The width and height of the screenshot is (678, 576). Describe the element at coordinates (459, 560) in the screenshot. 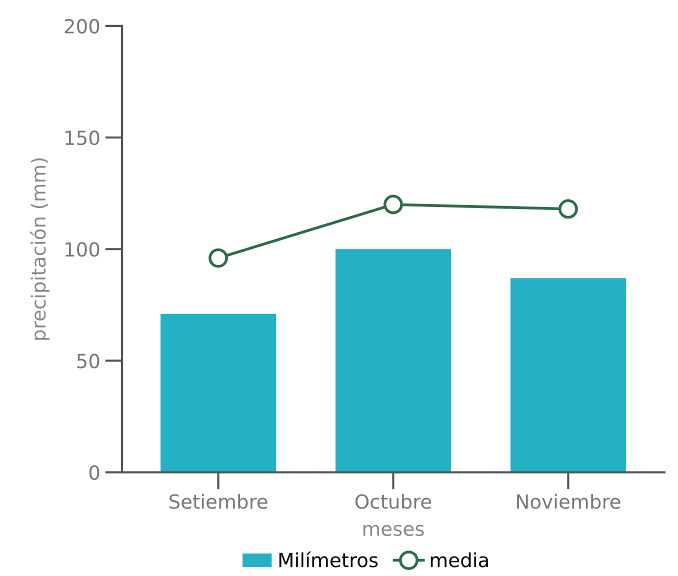

I see `legend-label: media` at that location.